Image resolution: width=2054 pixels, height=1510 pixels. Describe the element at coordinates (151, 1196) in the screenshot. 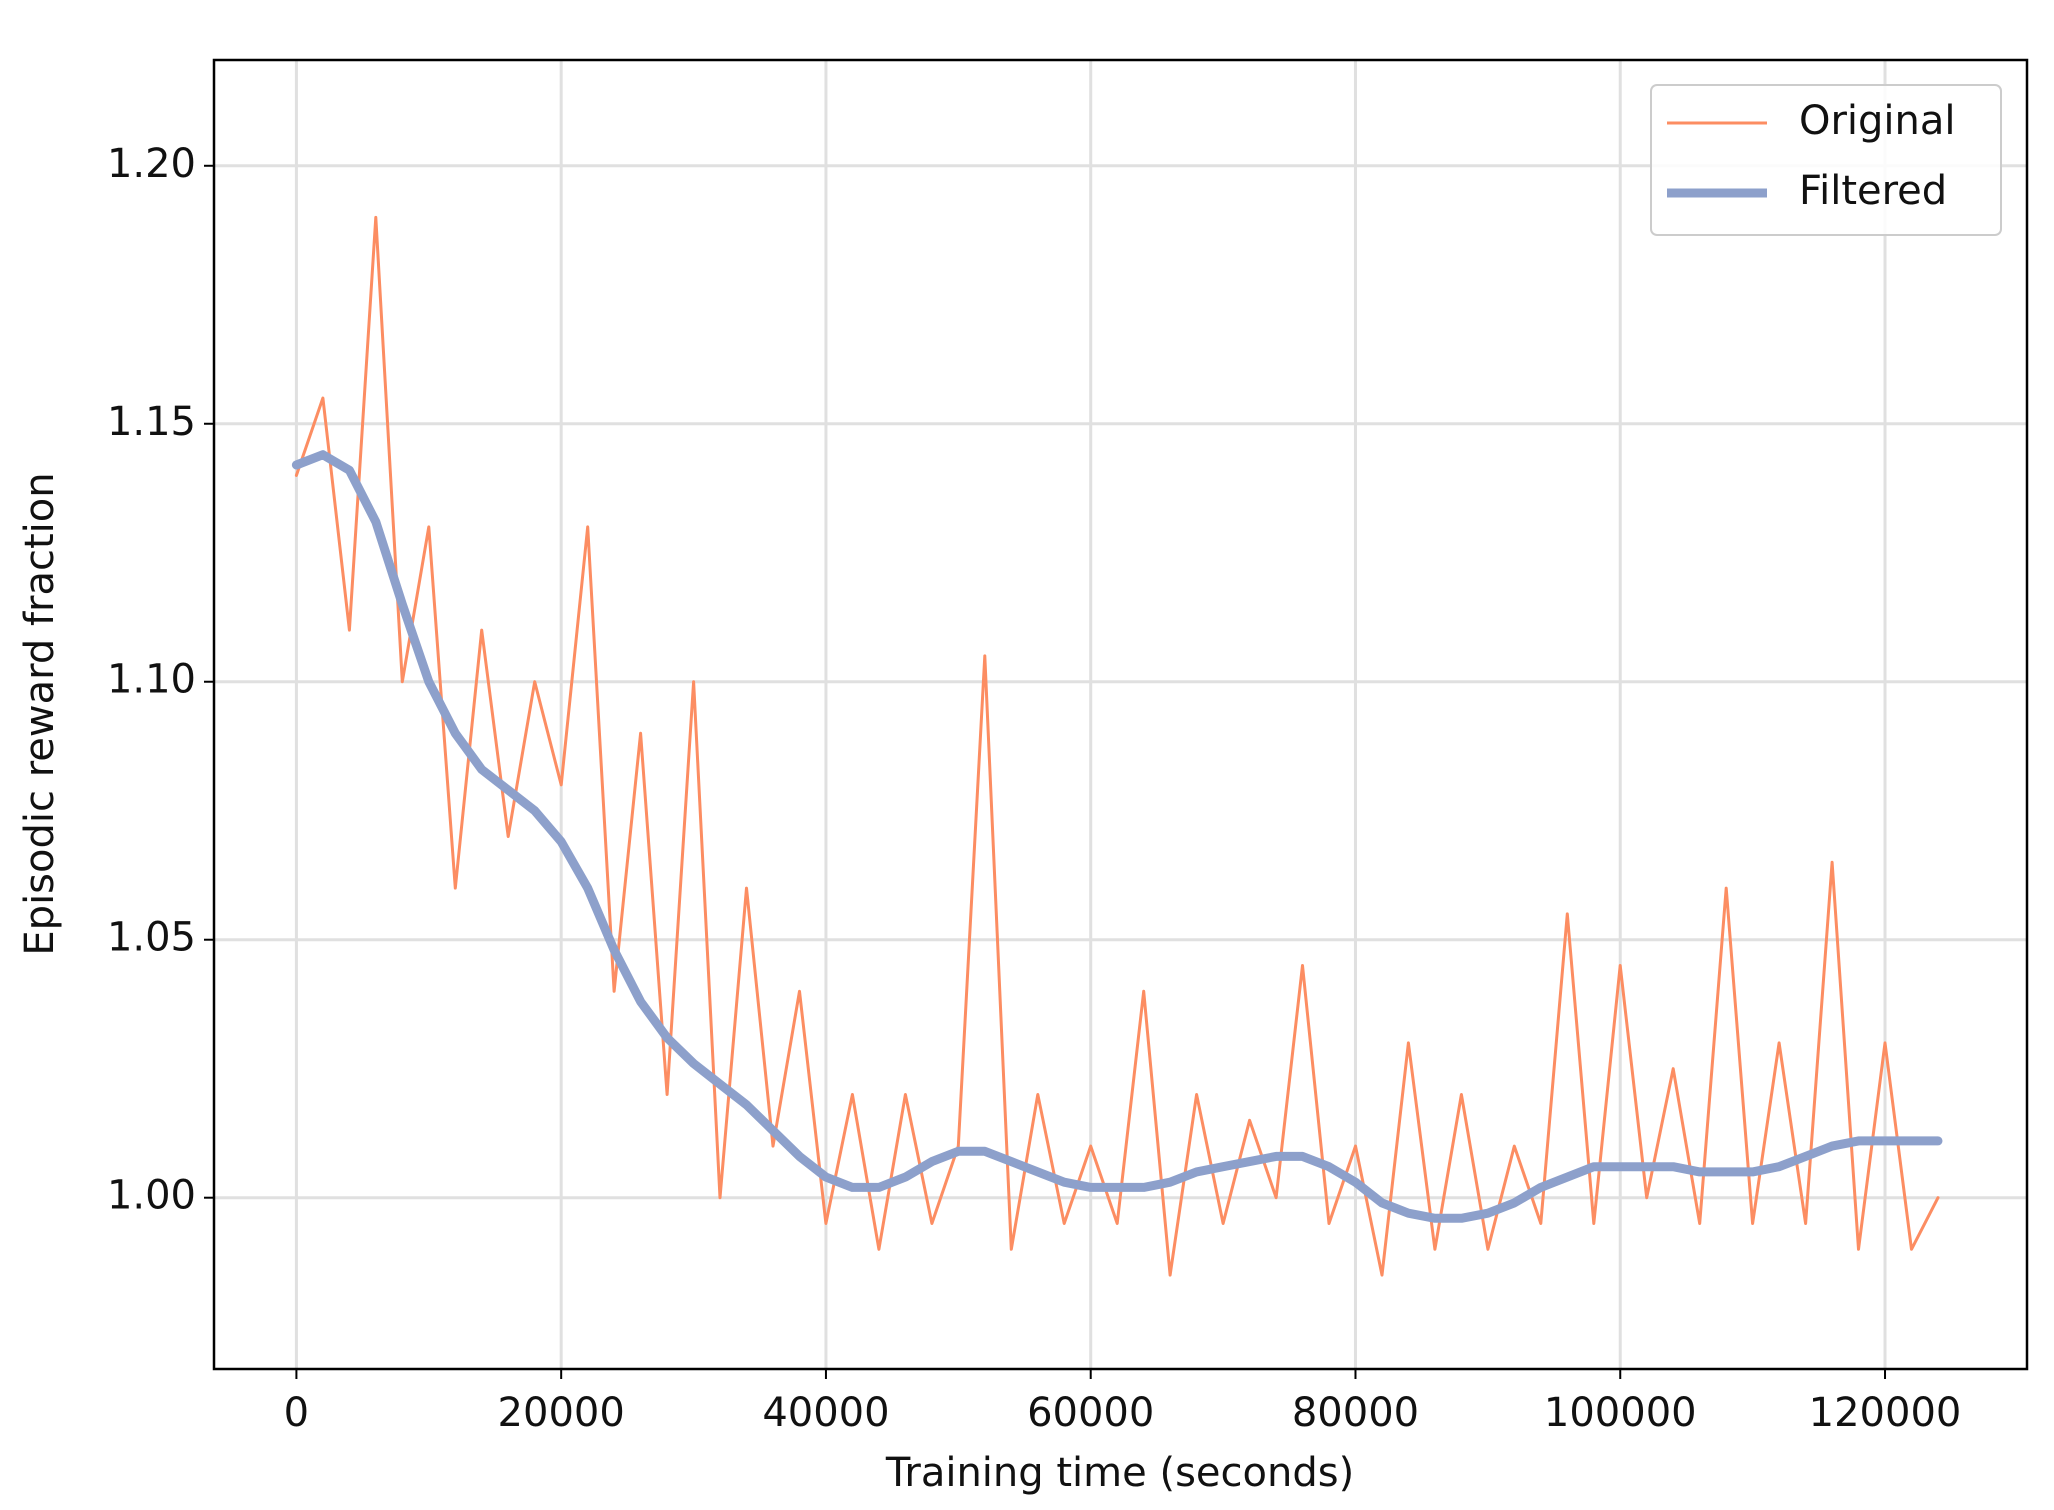

I see `y-tick-label: 1.00` at that location.